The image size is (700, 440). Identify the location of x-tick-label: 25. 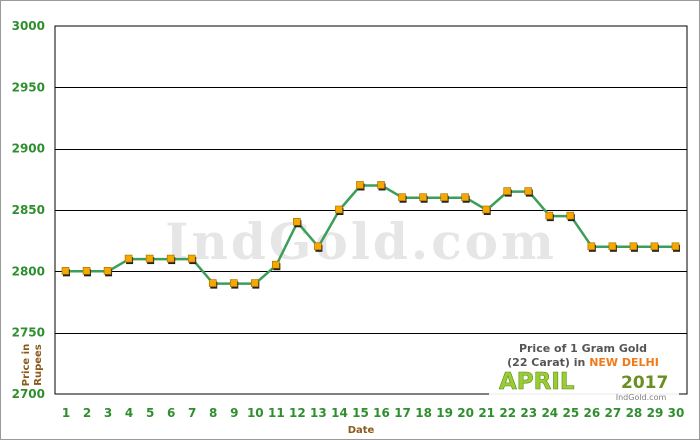
(570, 413).